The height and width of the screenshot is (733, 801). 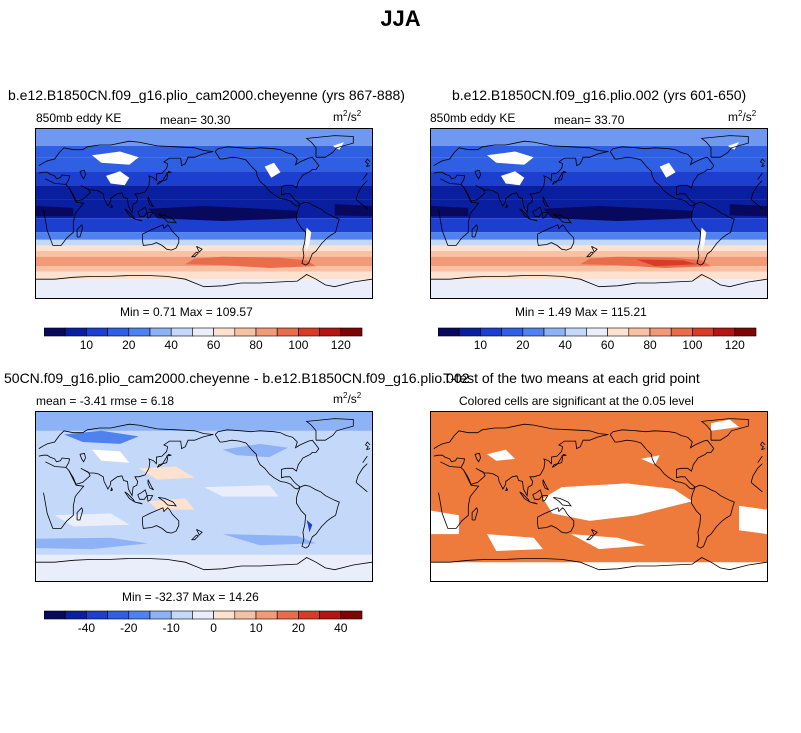 I want to click on panel1-mean-label: mean= 30.30, so click(x=195, y=120).